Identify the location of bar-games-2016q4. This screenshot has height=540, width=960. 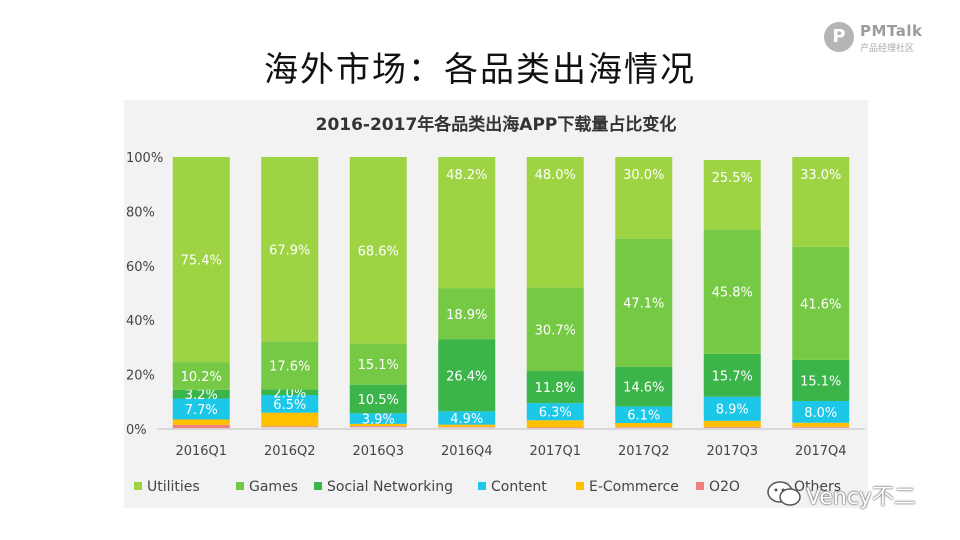
(467, 314).